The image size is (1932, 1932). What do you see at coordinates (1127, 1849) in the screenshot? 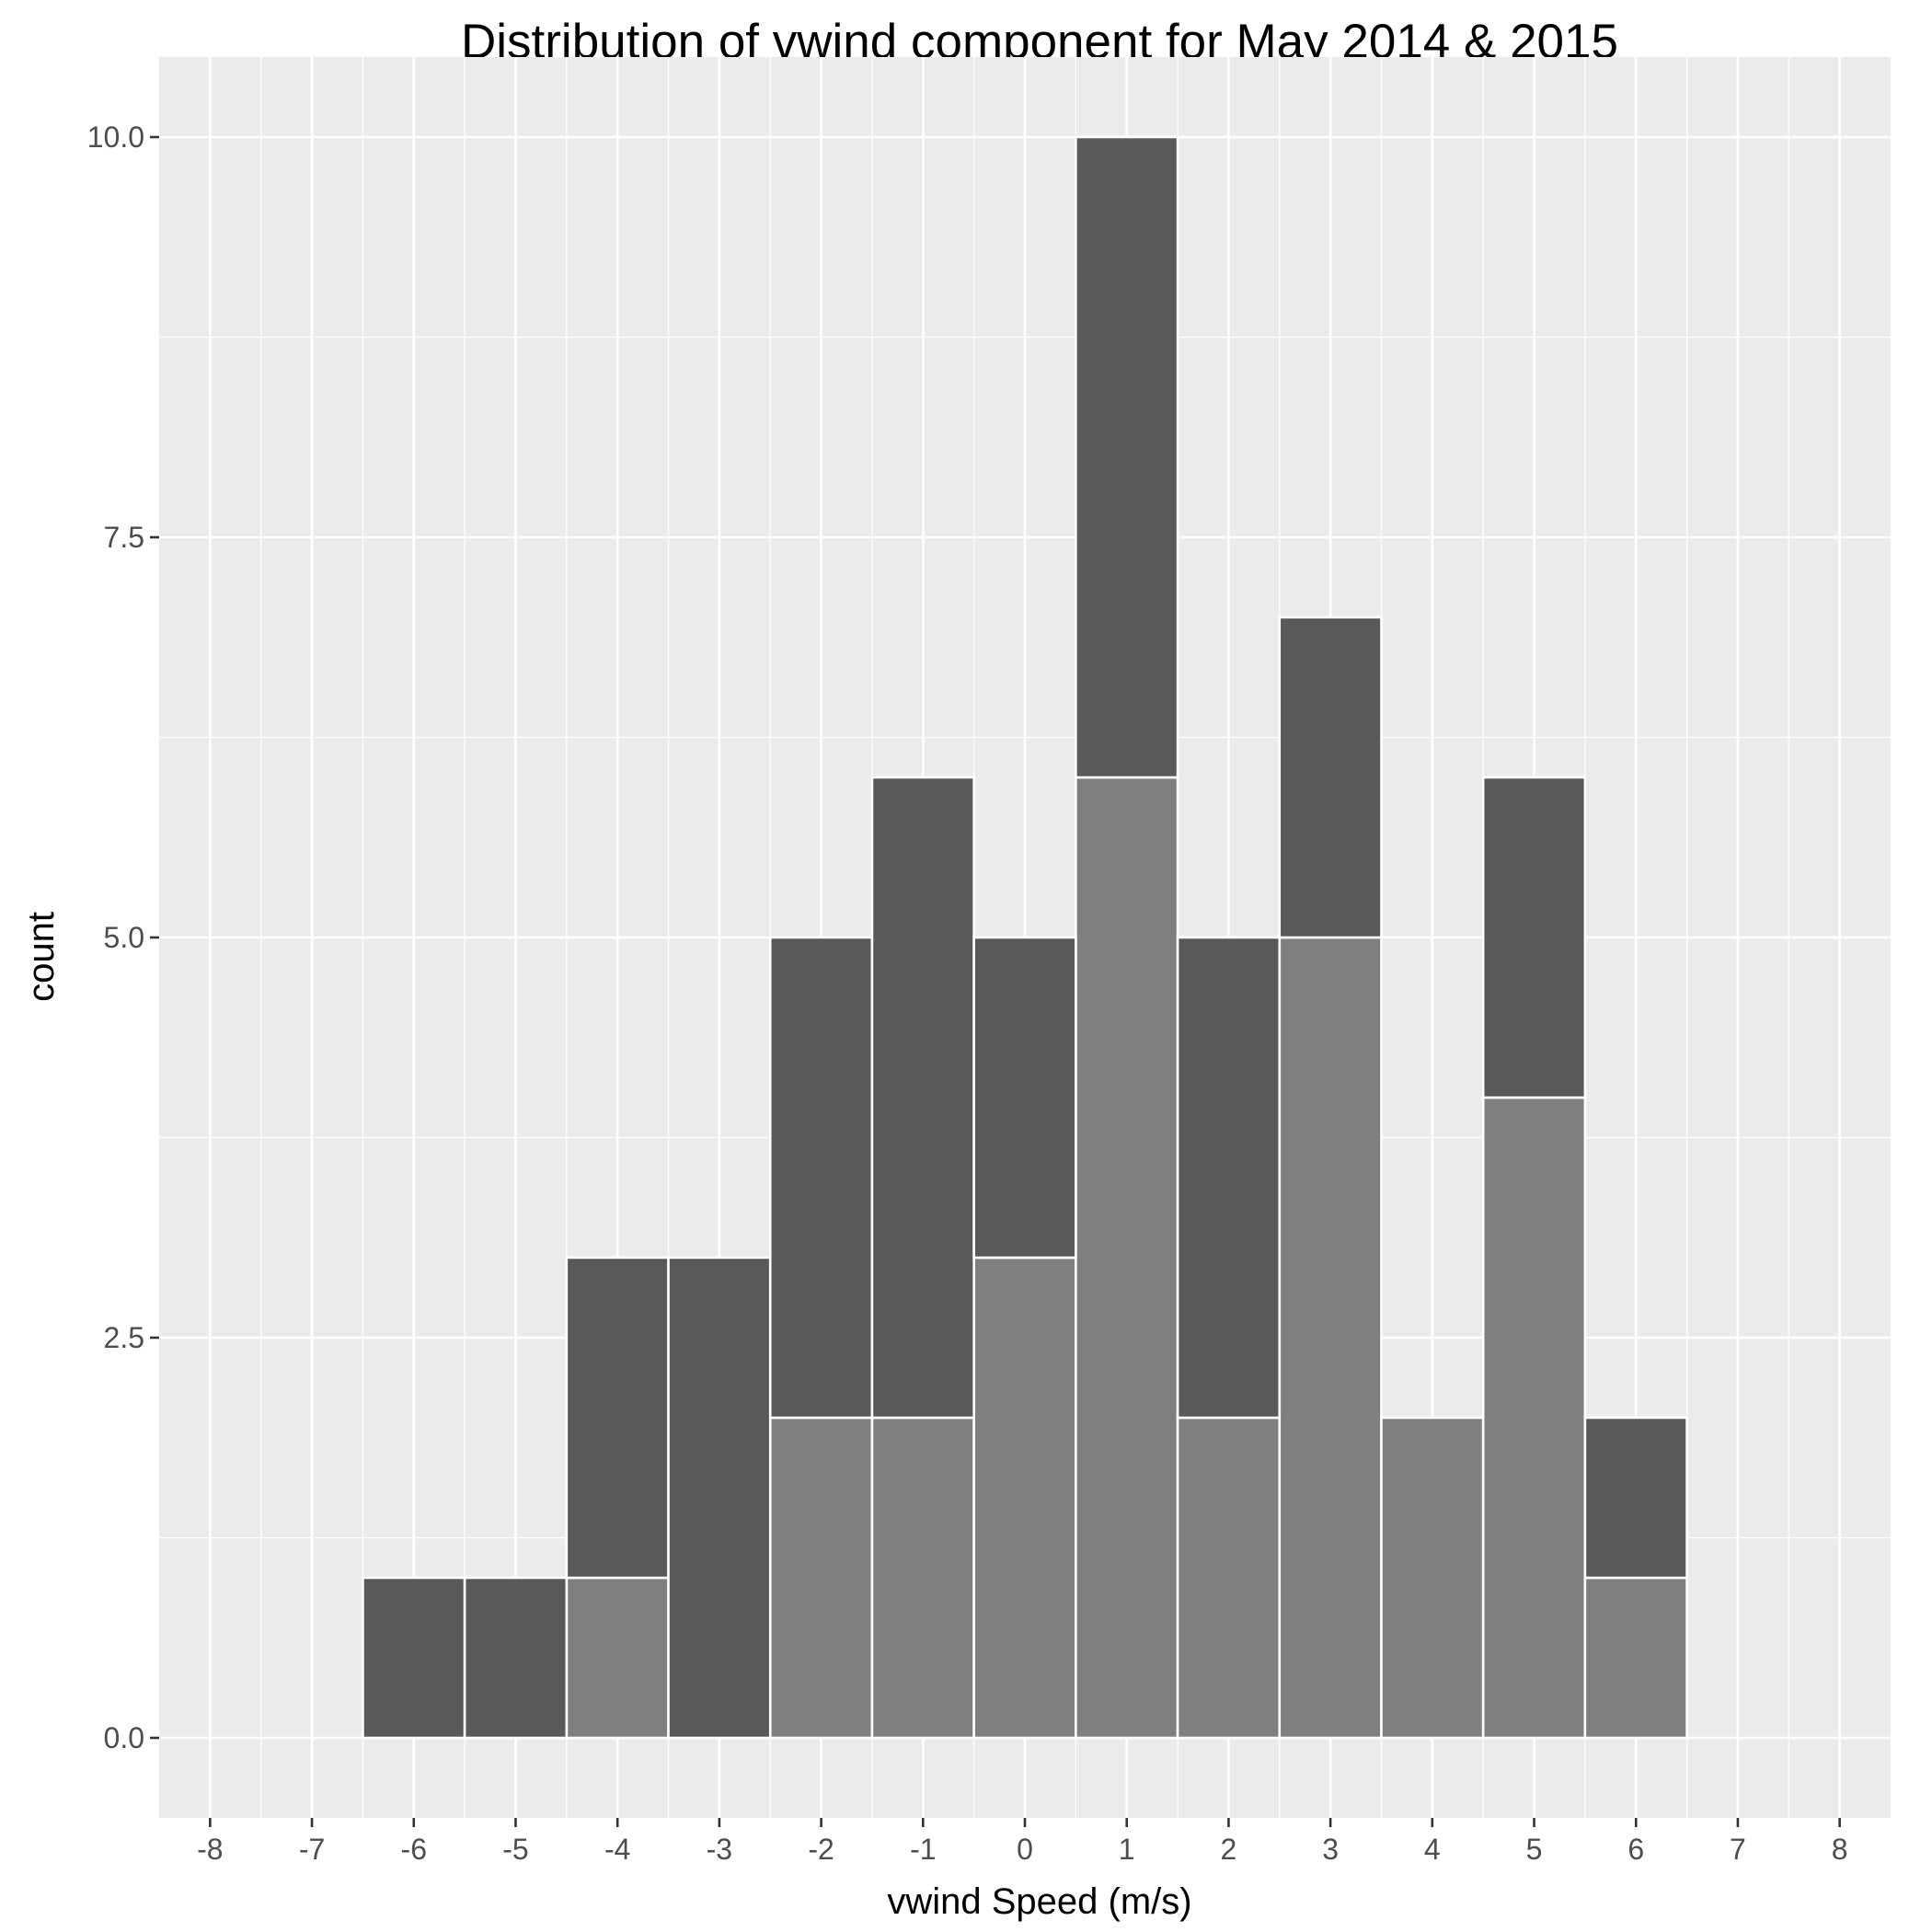
I see `x-tick-label: 1` at bounding box center [1127, 1849].